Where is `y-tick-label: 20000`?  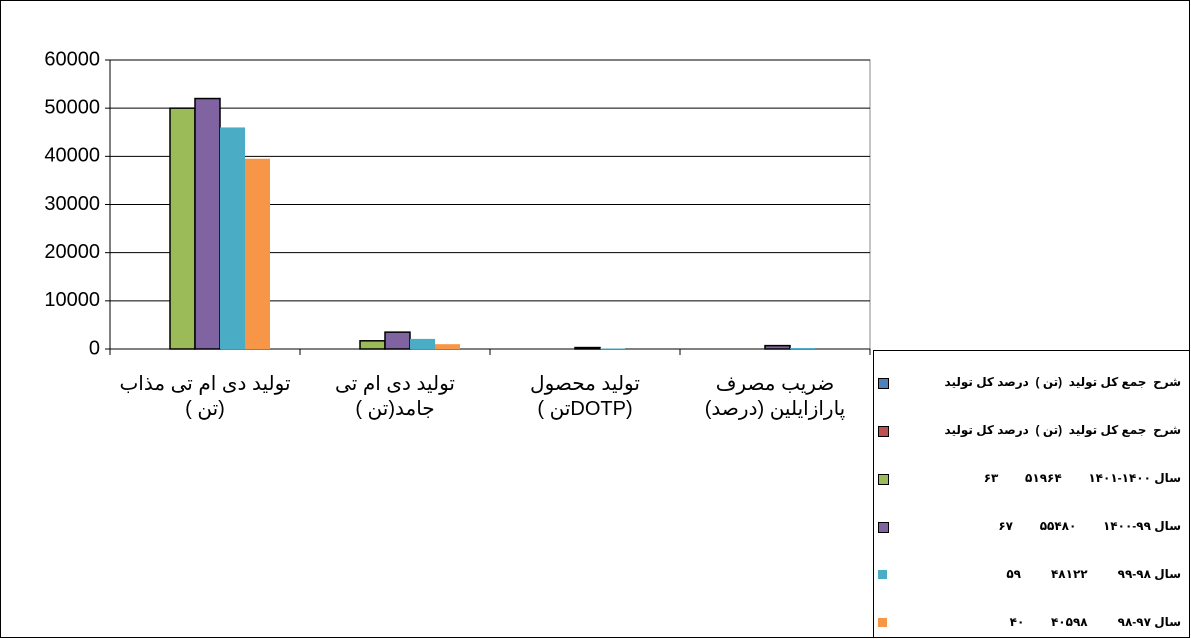 y-tick-label: 20000 is located at coordinates (72, 252).